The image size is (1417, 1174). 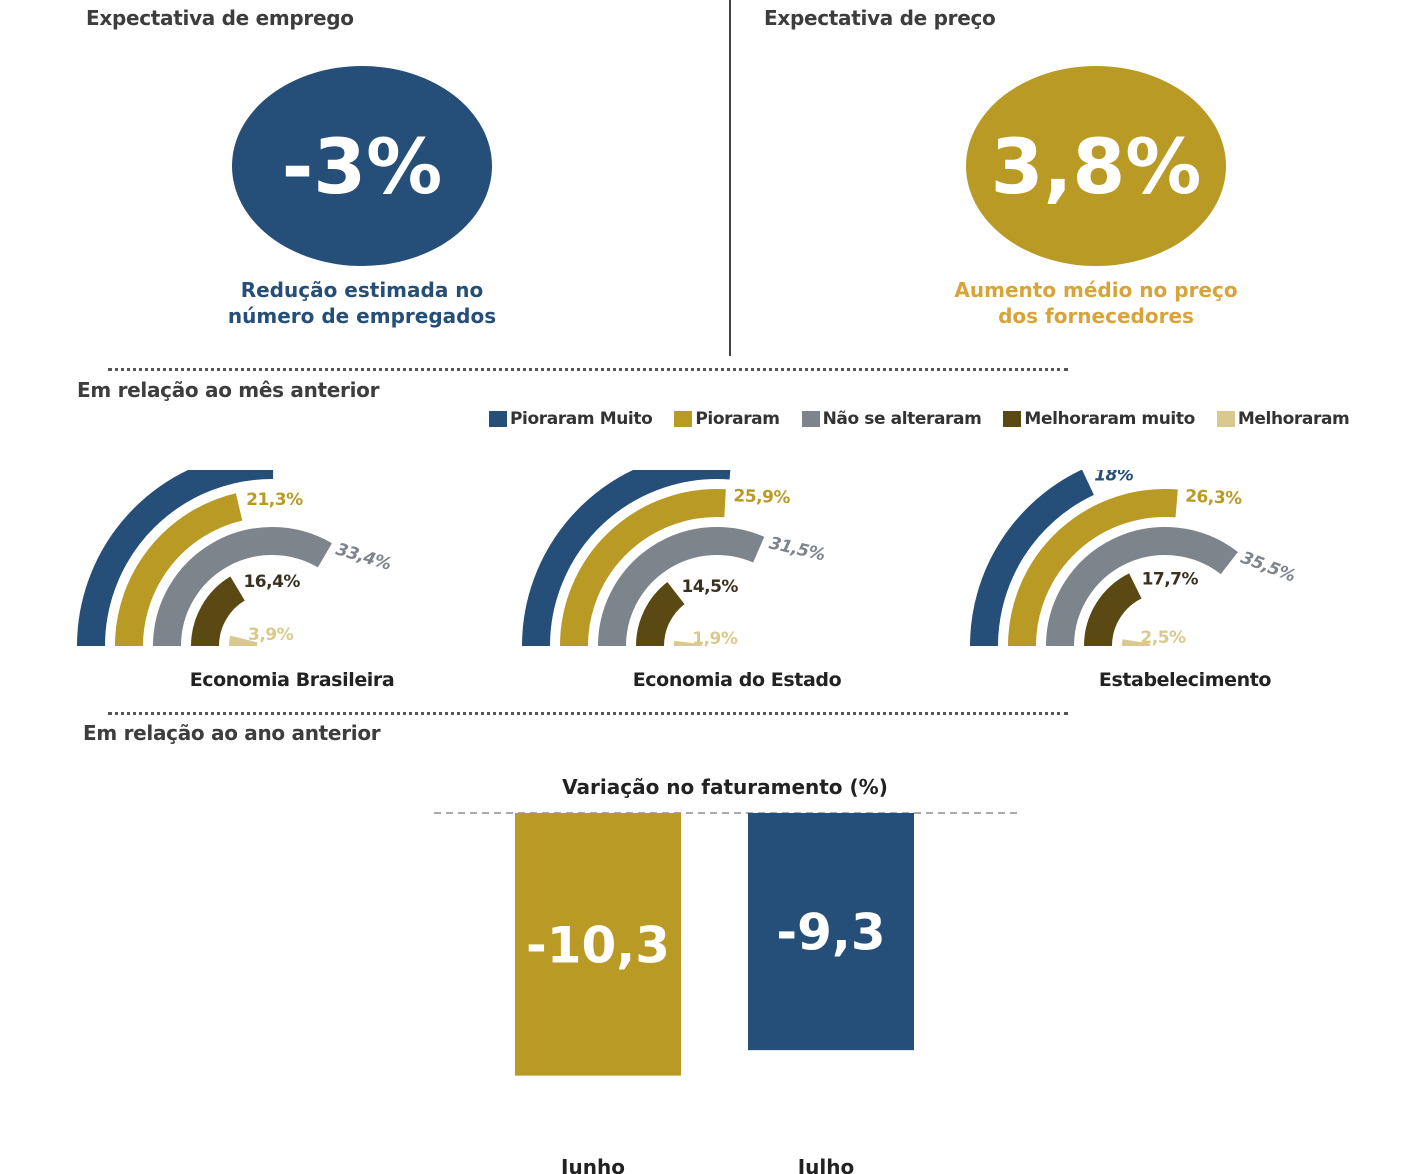 What do you see at coordinates (1096, 303) in the screenshot?
I see `price-caption: Aumento médio no preço dos fornecedores` at bounding box center [1096, 303].